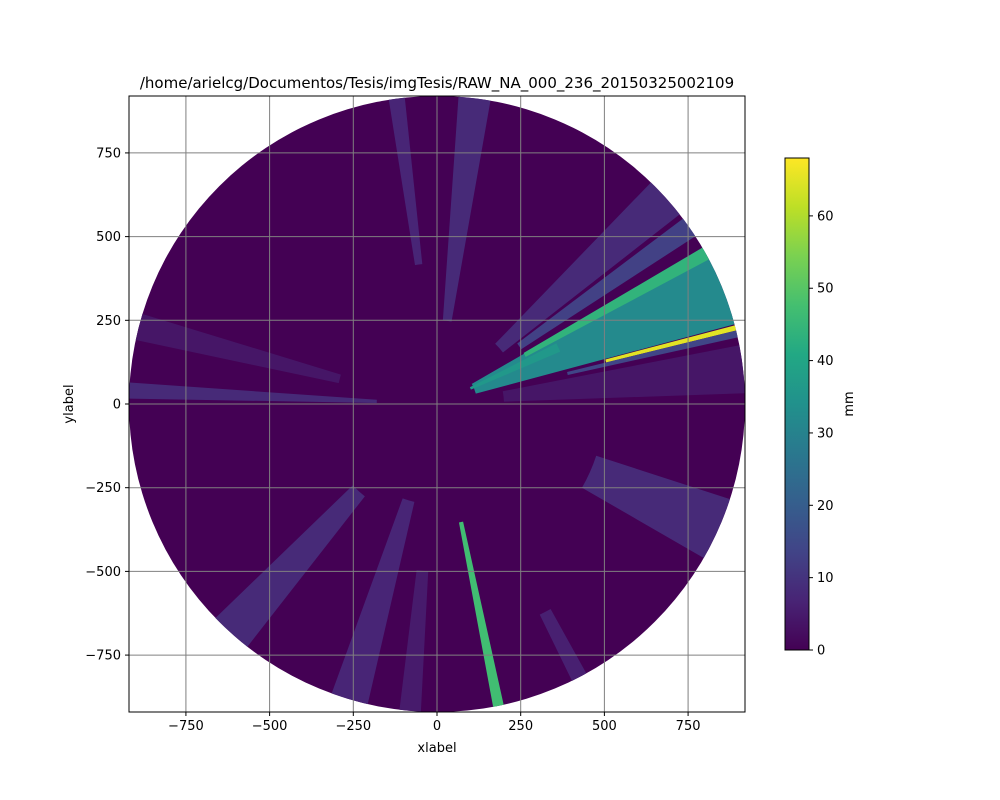 The image size is (1000, 800). What do you see at coordinates (821, 651) in the screenshot?
I see `colorbar-tick-label: 0` at bounding box center [821, 651].